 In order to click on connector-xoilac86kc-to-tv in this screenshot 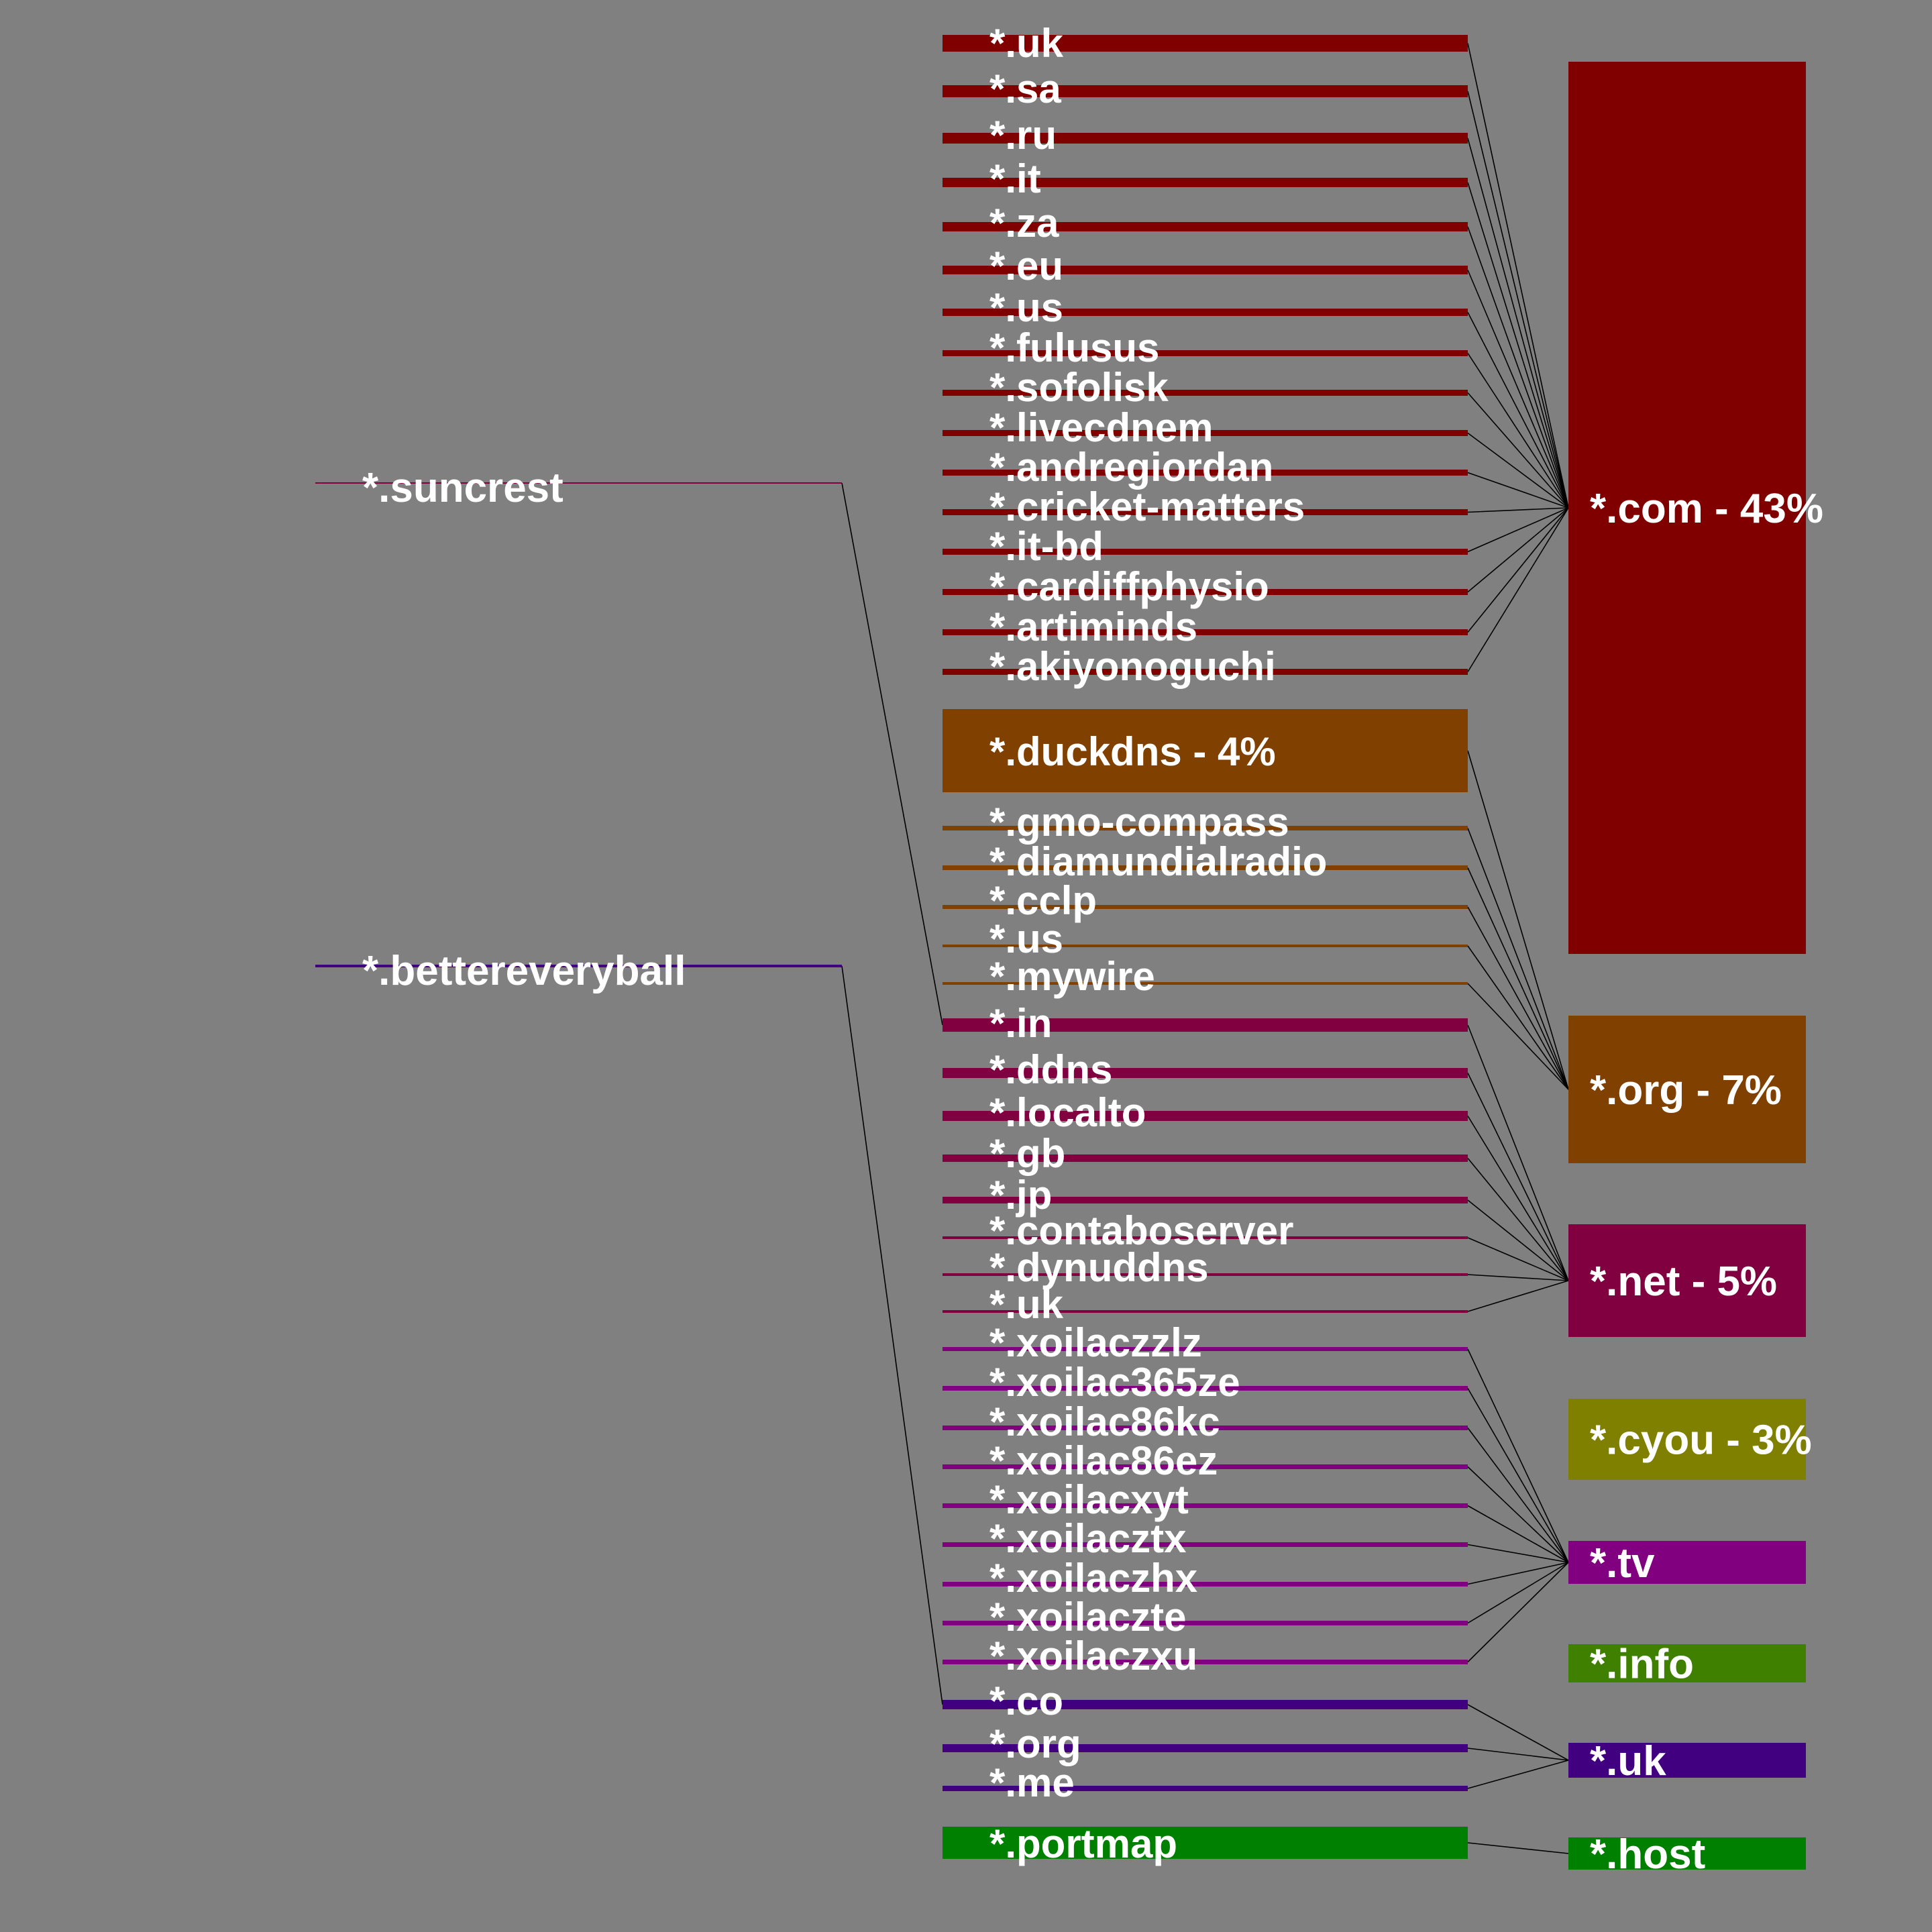, I will do `click(1518, 1495)`.